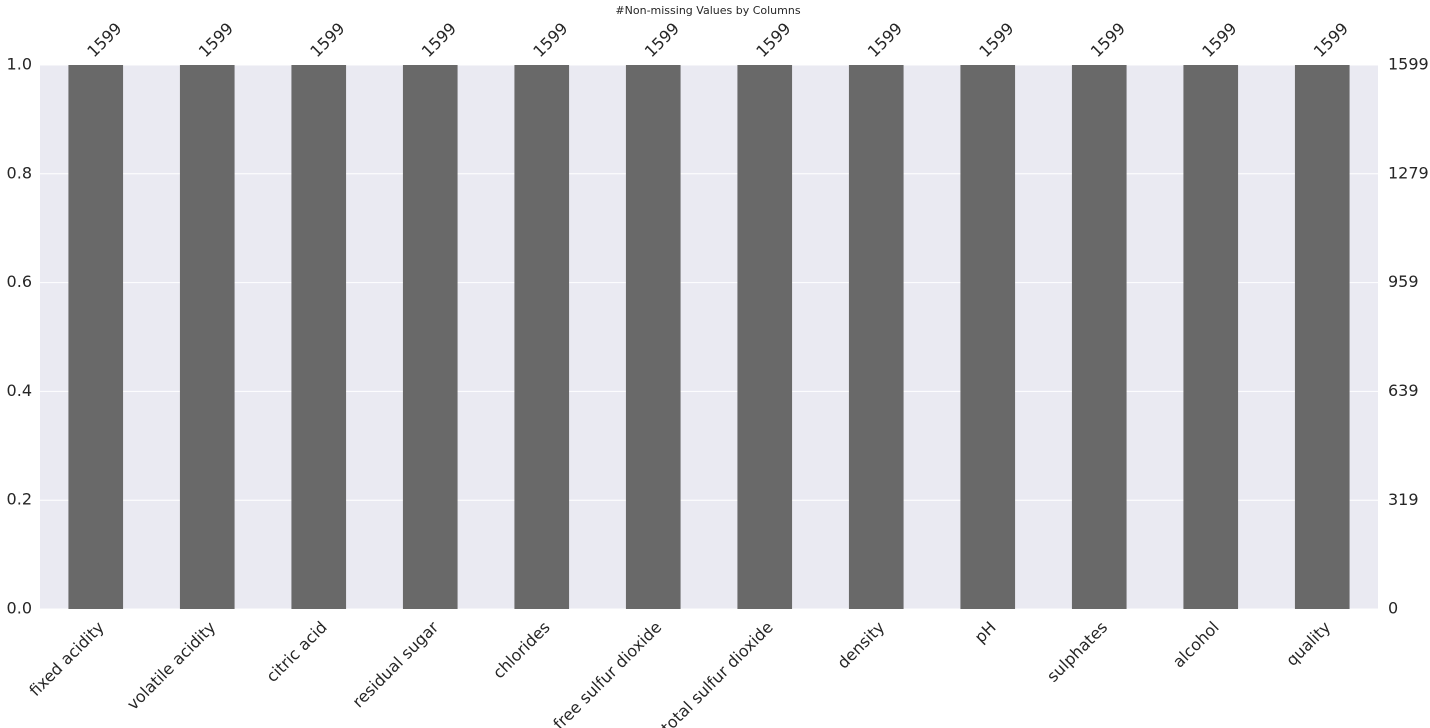 This screenshot has width=1430, height=728. I want to click on y2-tick-label: 0, so click(1393, 608).